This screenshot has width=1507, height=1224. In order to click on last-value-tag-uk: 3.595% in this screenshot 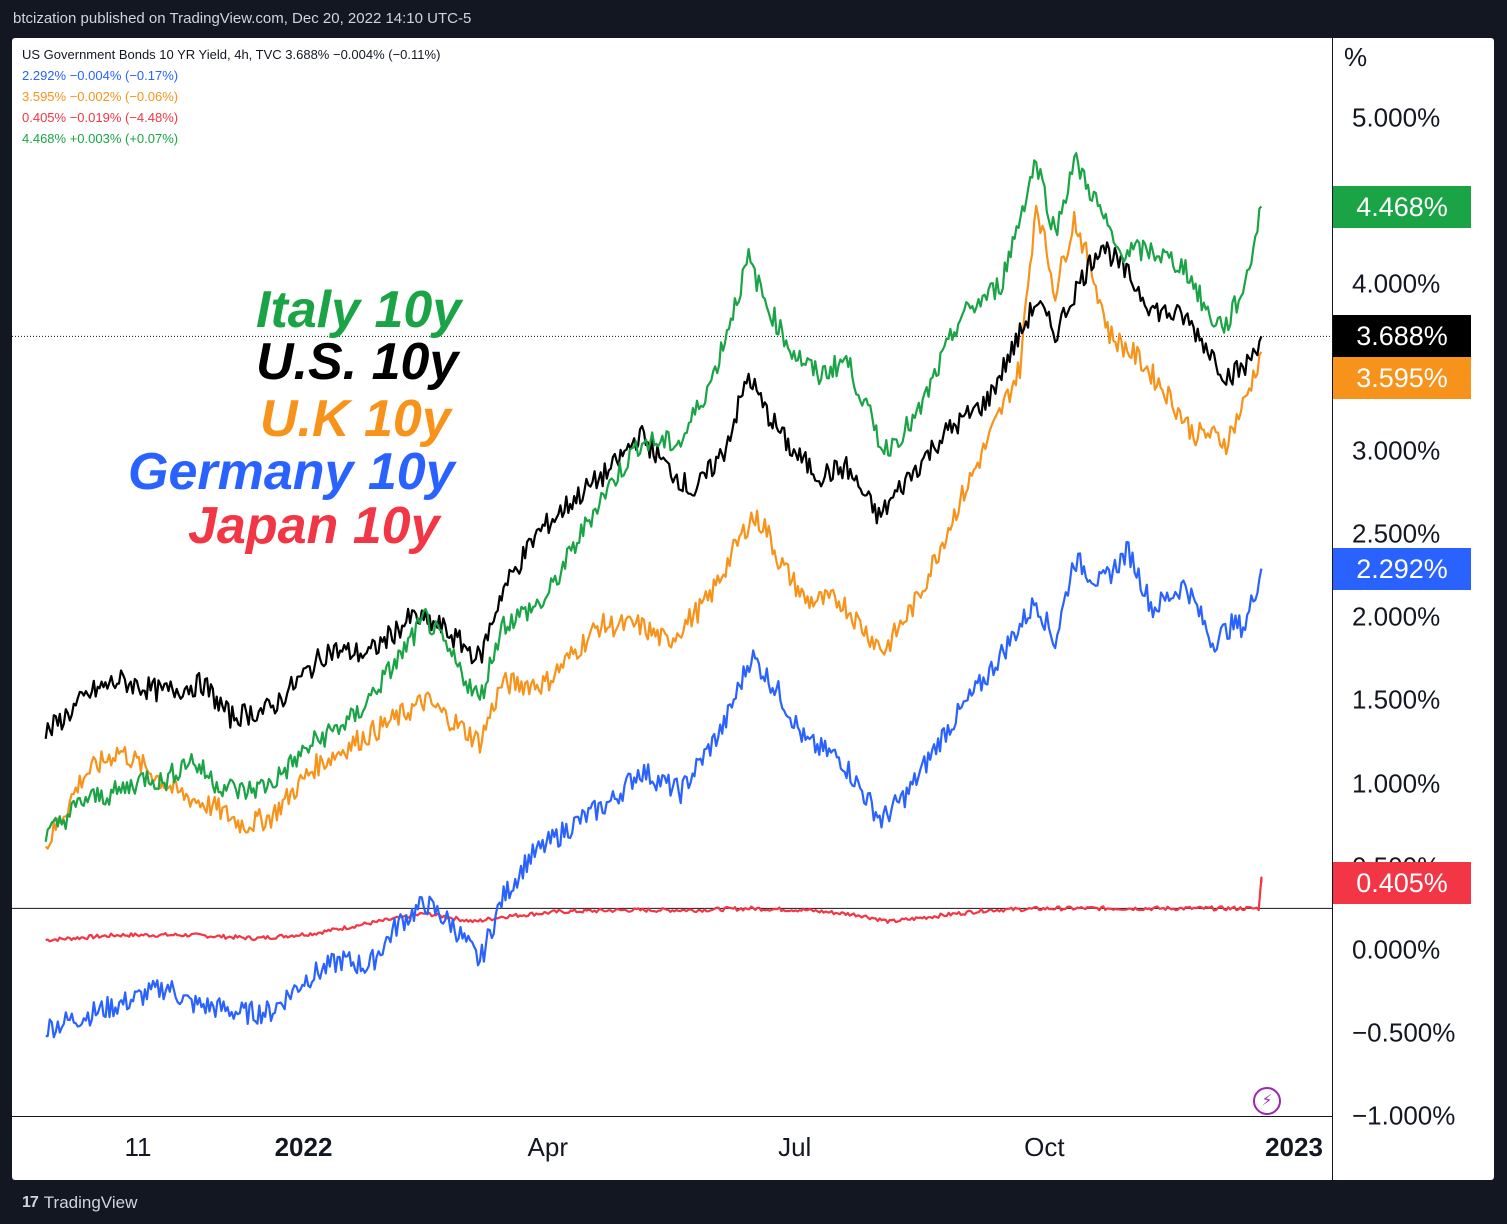, I will do `click(1402, 378)`.